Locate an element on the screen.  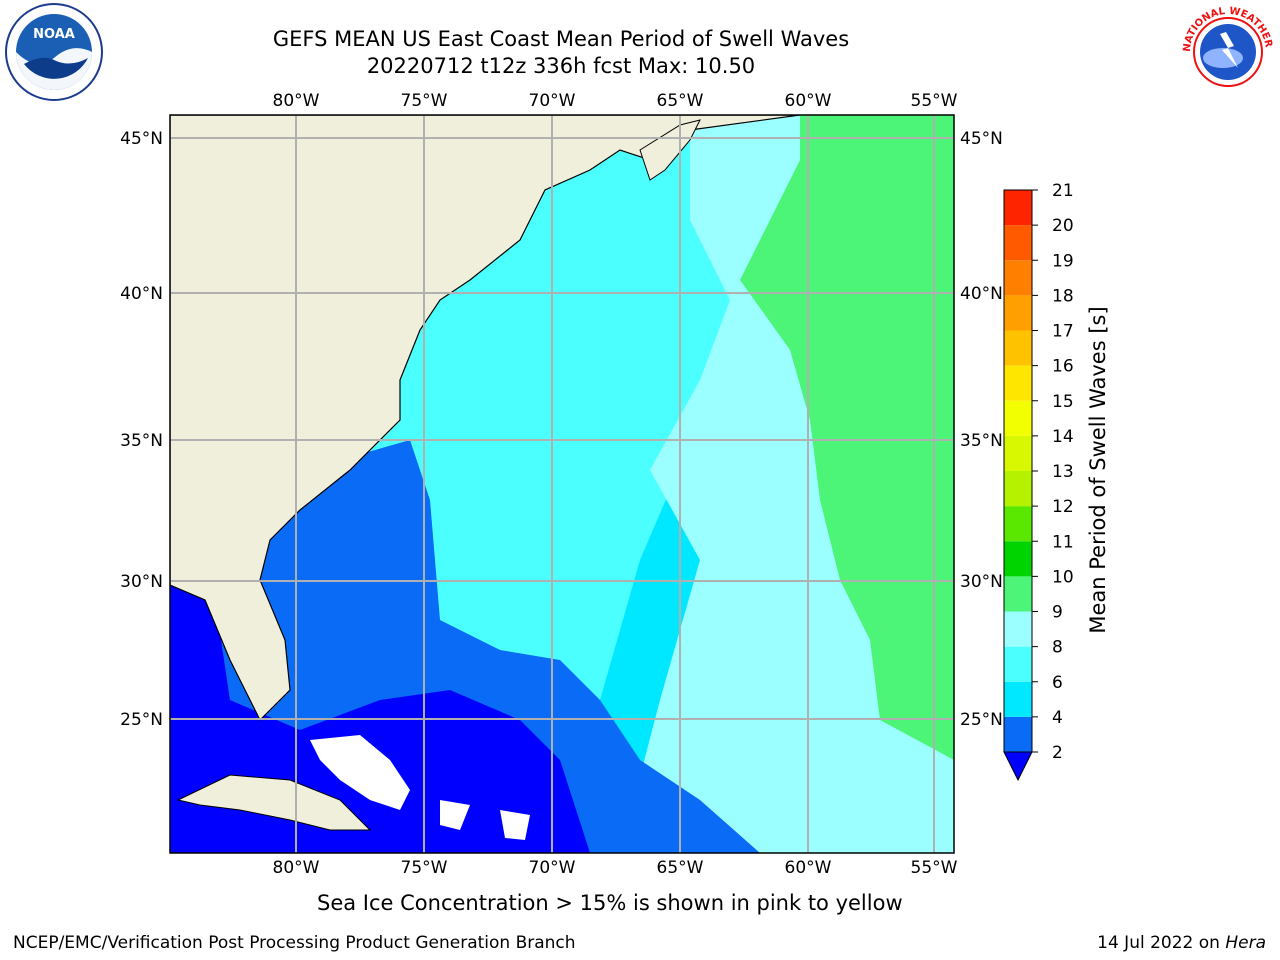
colorbar-label: Mean Period of Swell Waves [s] is located at coordinates (1098, 469).